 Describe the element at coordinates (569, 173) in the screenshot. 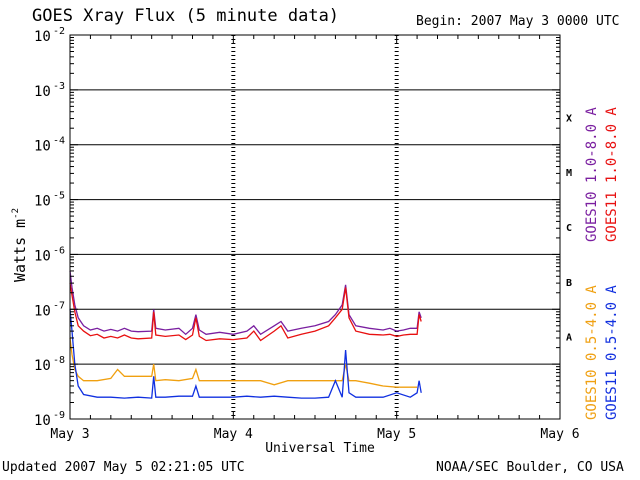

I see `flare-class-label: M` at that location.